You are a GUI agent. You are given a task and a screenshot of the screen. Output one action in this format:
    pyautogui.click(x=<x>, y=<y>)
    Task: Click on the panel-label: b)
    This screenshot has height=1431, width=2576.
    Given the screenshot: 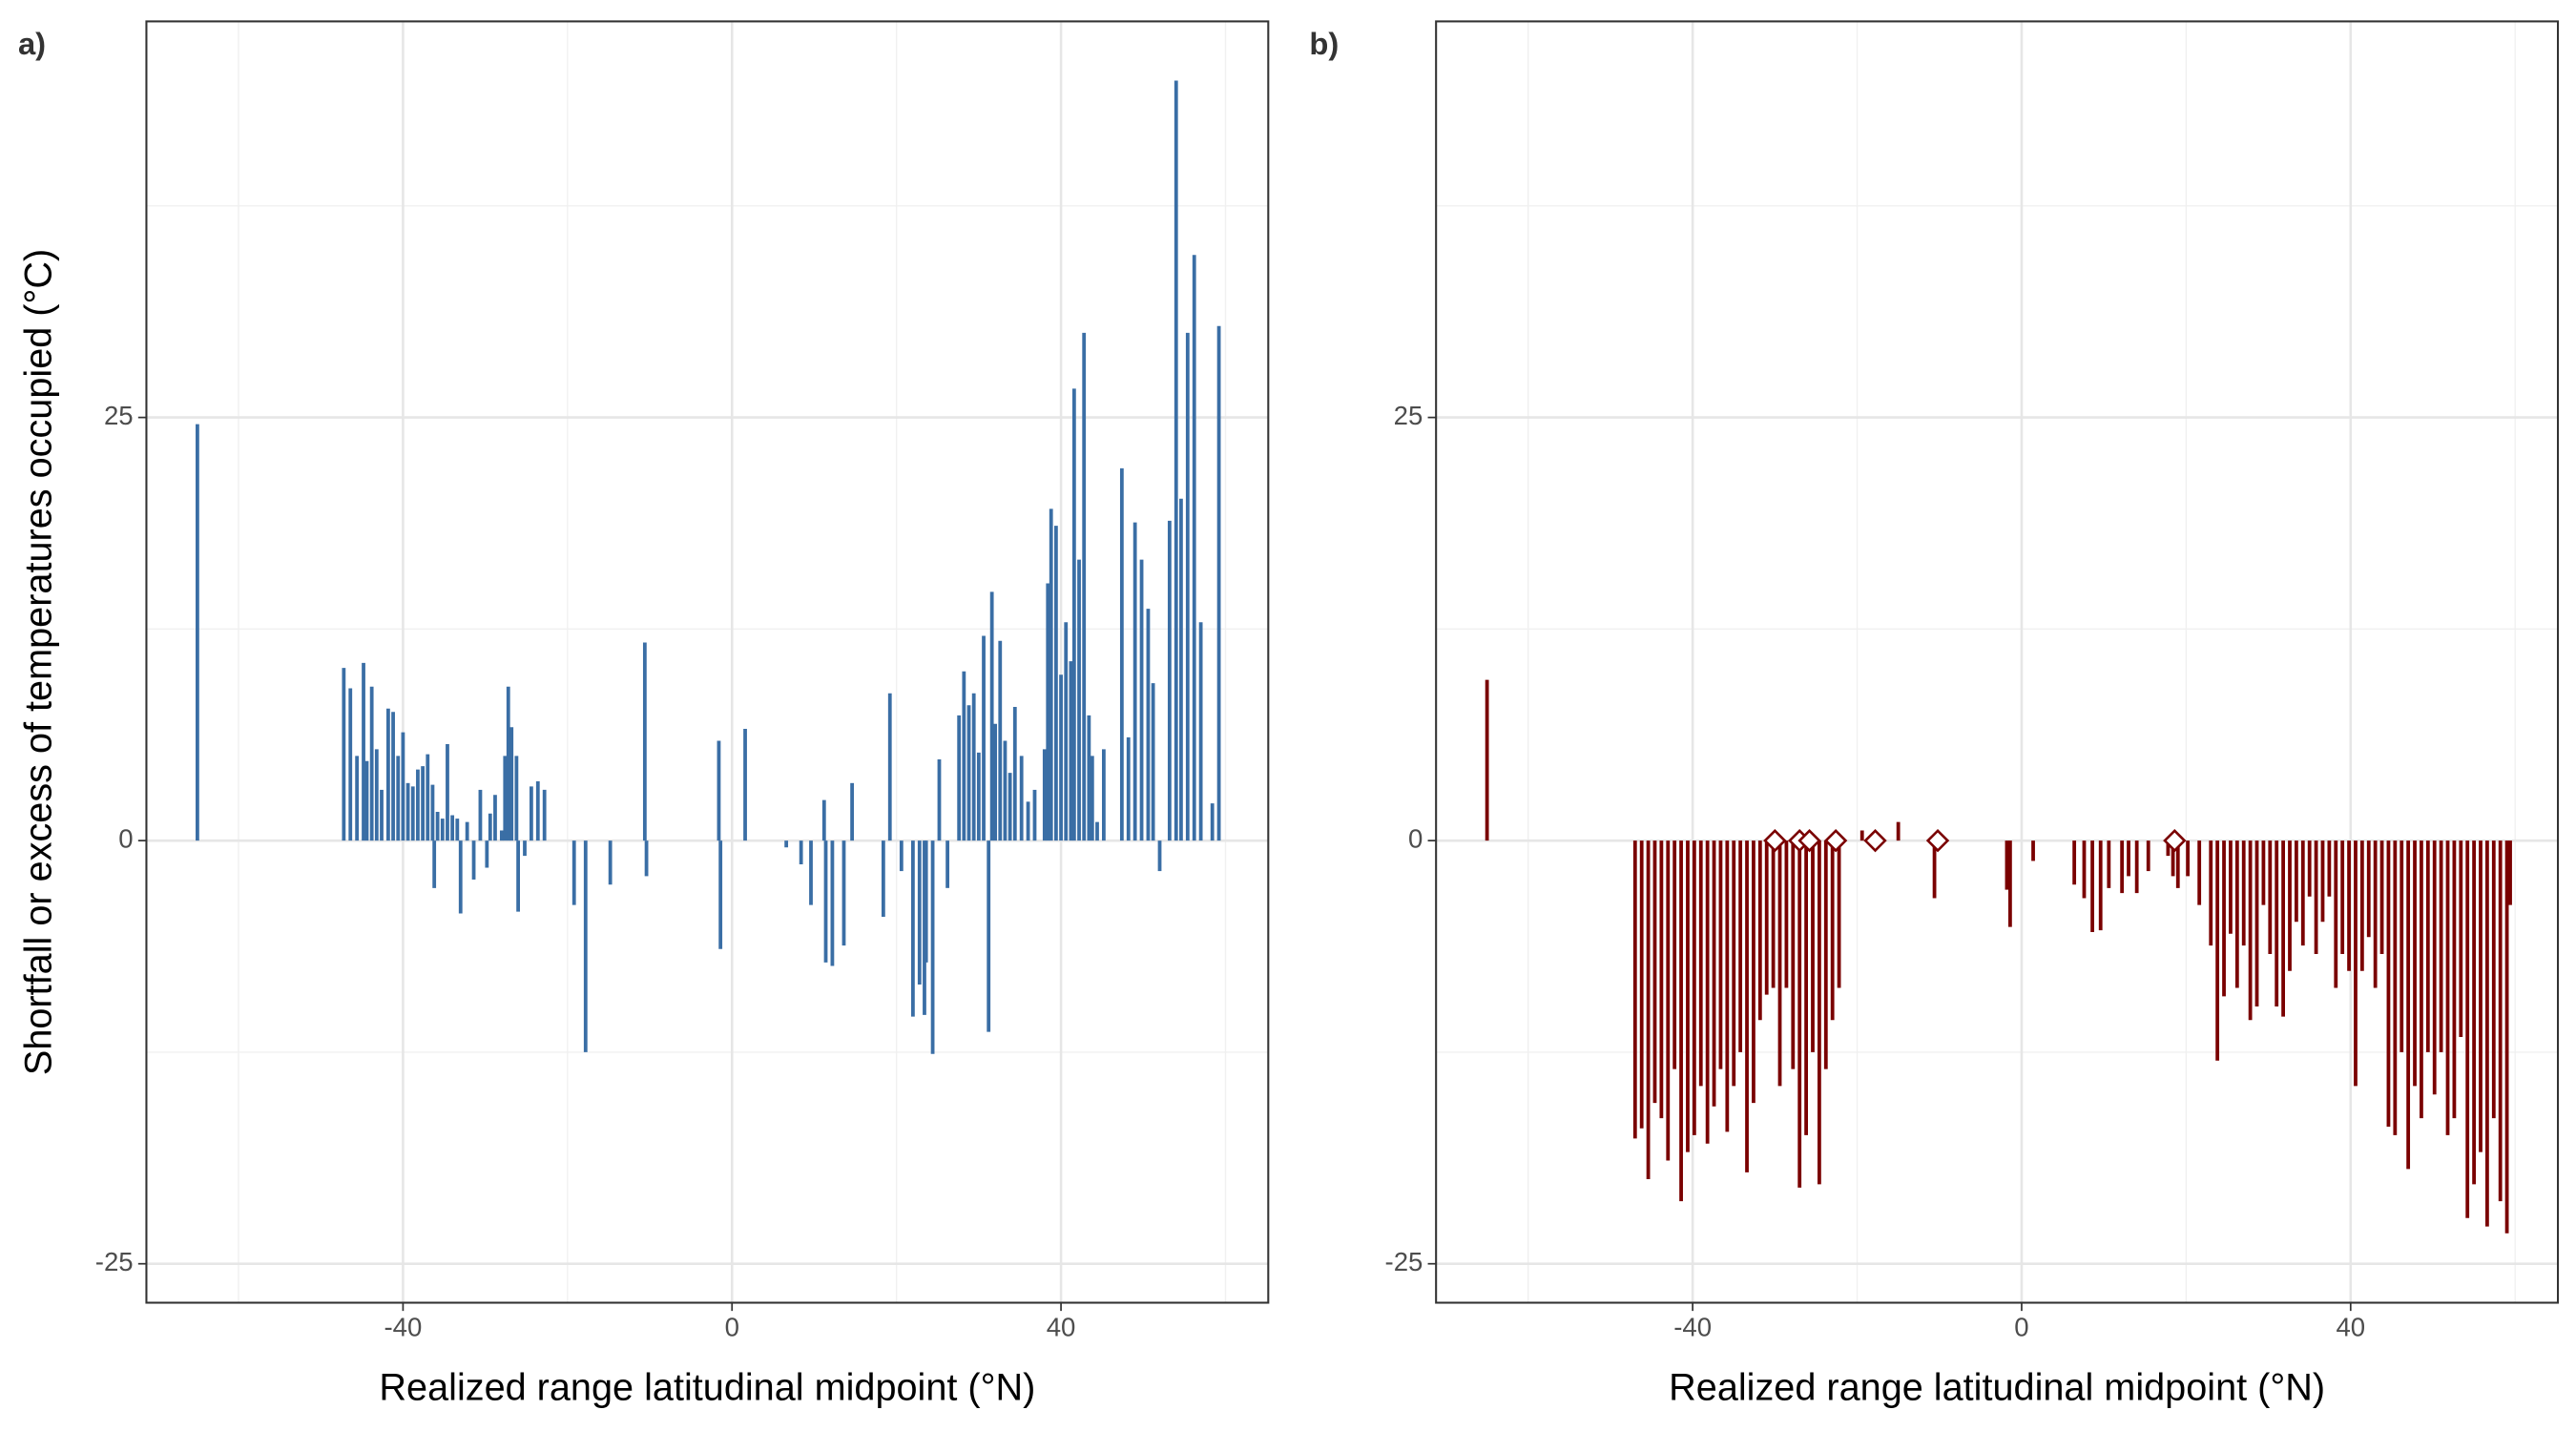 What is the action you would take?
    pyautogui.click(x=1324, y=43)
    